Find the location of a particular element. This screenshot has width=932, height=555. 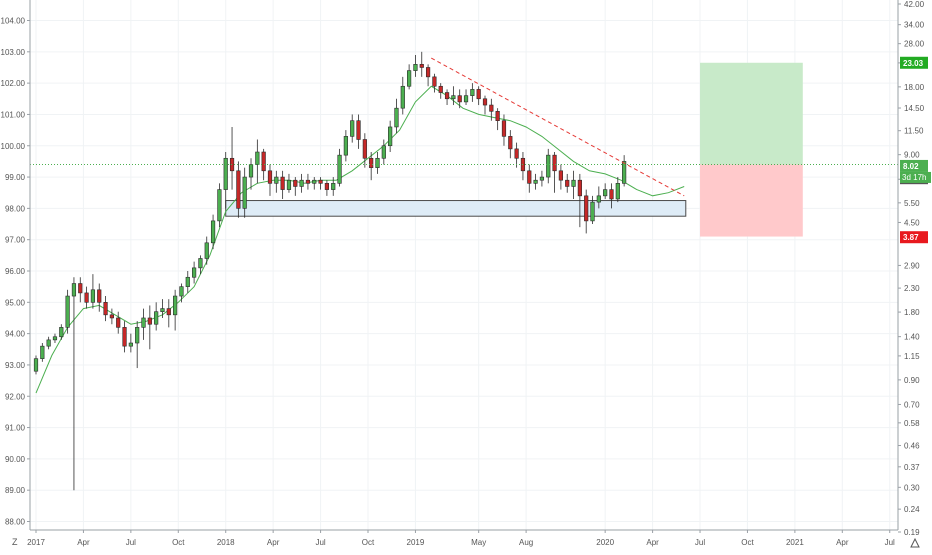

left-axis-label: 92.00 is located at coordinates (15, 396).